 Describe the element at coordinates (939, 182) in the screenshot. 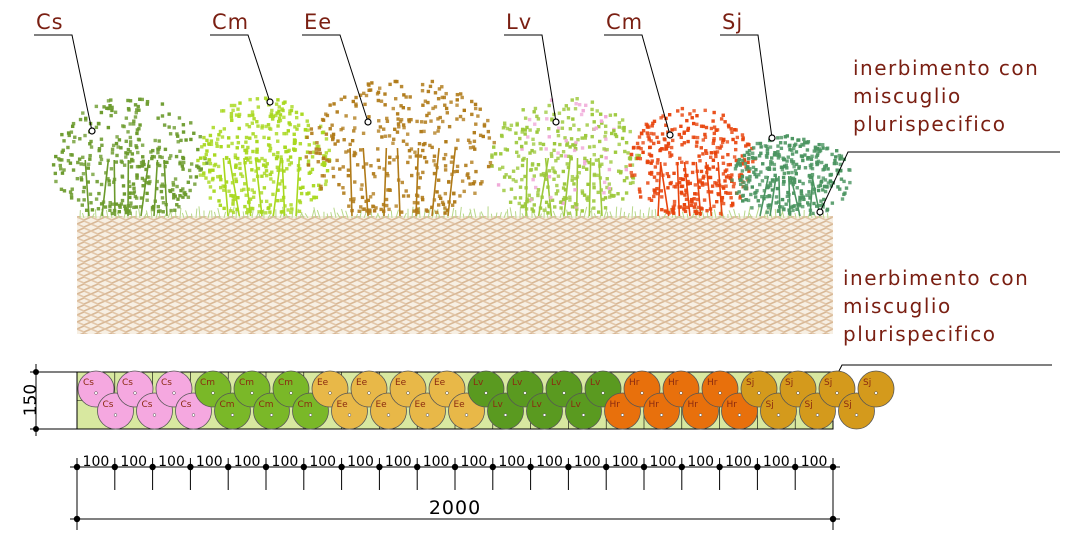

I see `grass-note-leader` at that location.